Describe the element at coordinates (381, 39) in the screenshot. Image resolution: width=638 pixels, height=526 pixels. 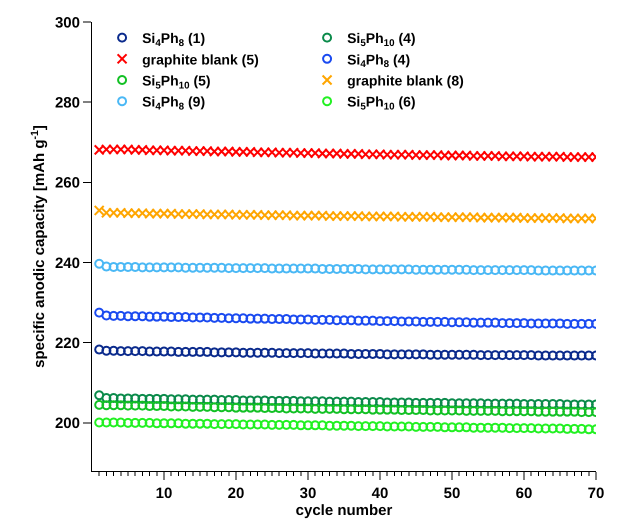
I see `legend-label: Si$_{5}$Ph$_{10}$ (4)` at that location.